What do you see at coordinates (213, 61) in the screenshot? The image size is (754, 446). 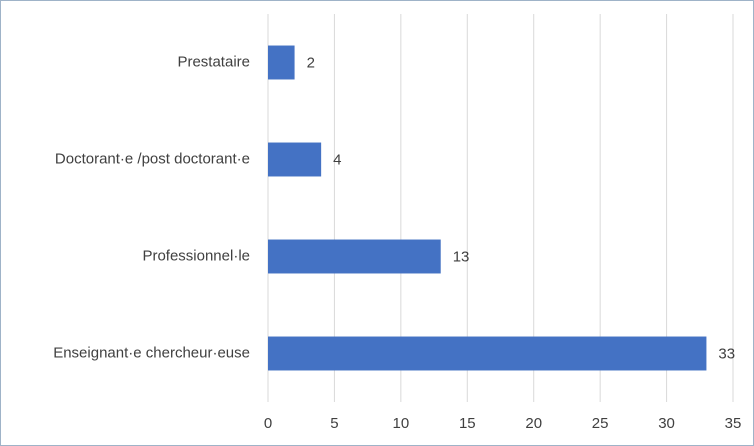 I see `y-tick-label: Prestataire` at bounding box center [213, 61].